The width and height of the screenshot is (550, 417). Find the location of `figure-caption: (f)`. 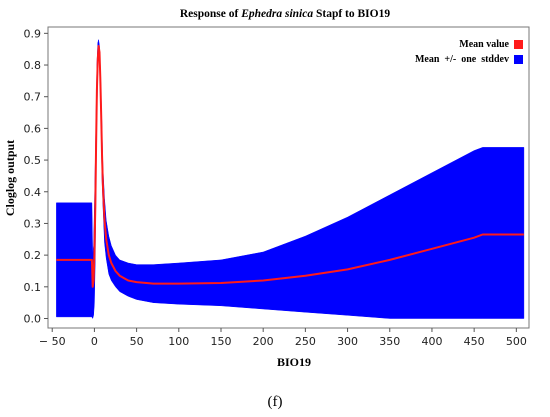

figure-caption: (f) is located at coordinates (275, 402).